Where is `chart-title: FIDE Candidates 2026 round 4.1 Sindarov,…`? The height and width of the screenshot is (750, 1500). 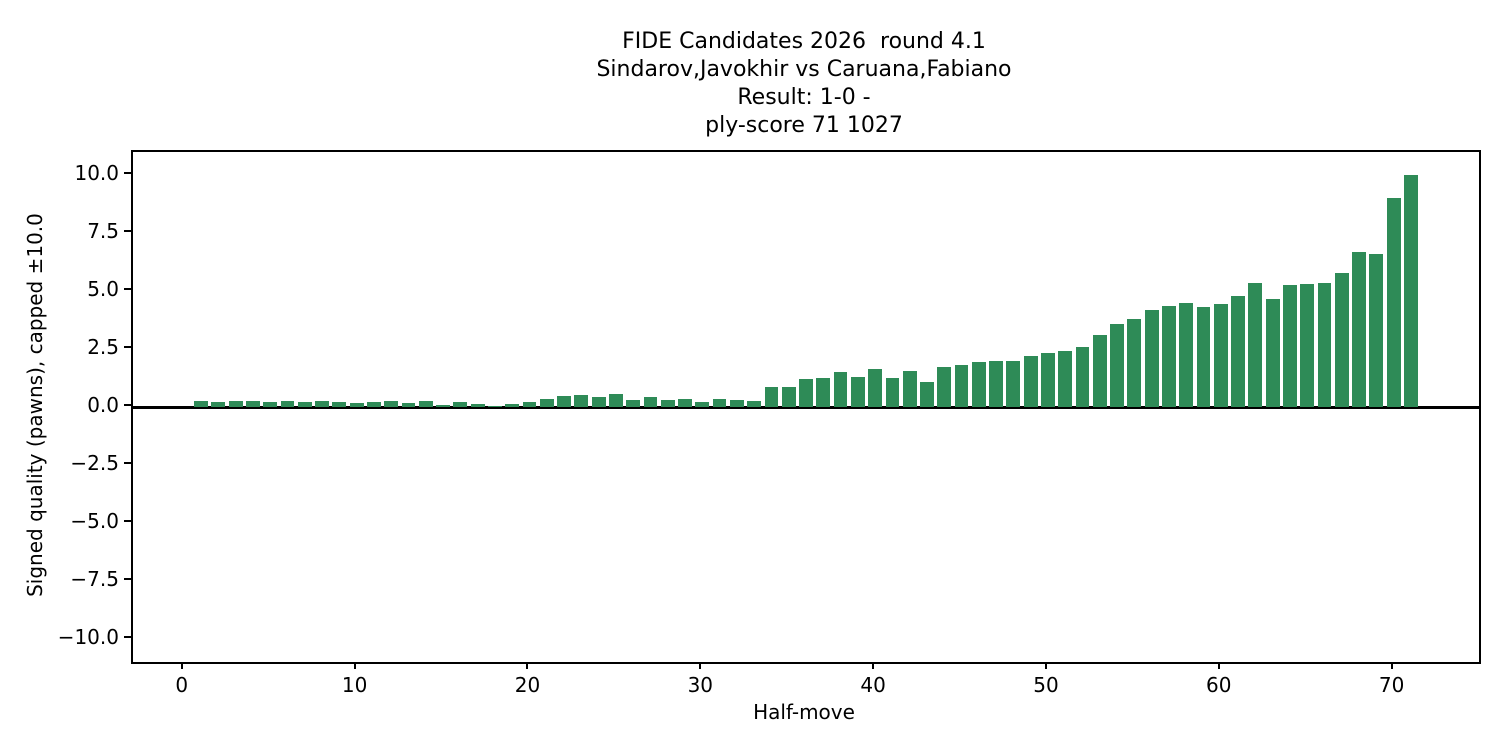 chart-title: FIDE Candidates 2026 round 4.1 Sindarov,… is located at coordinates (804, 84).